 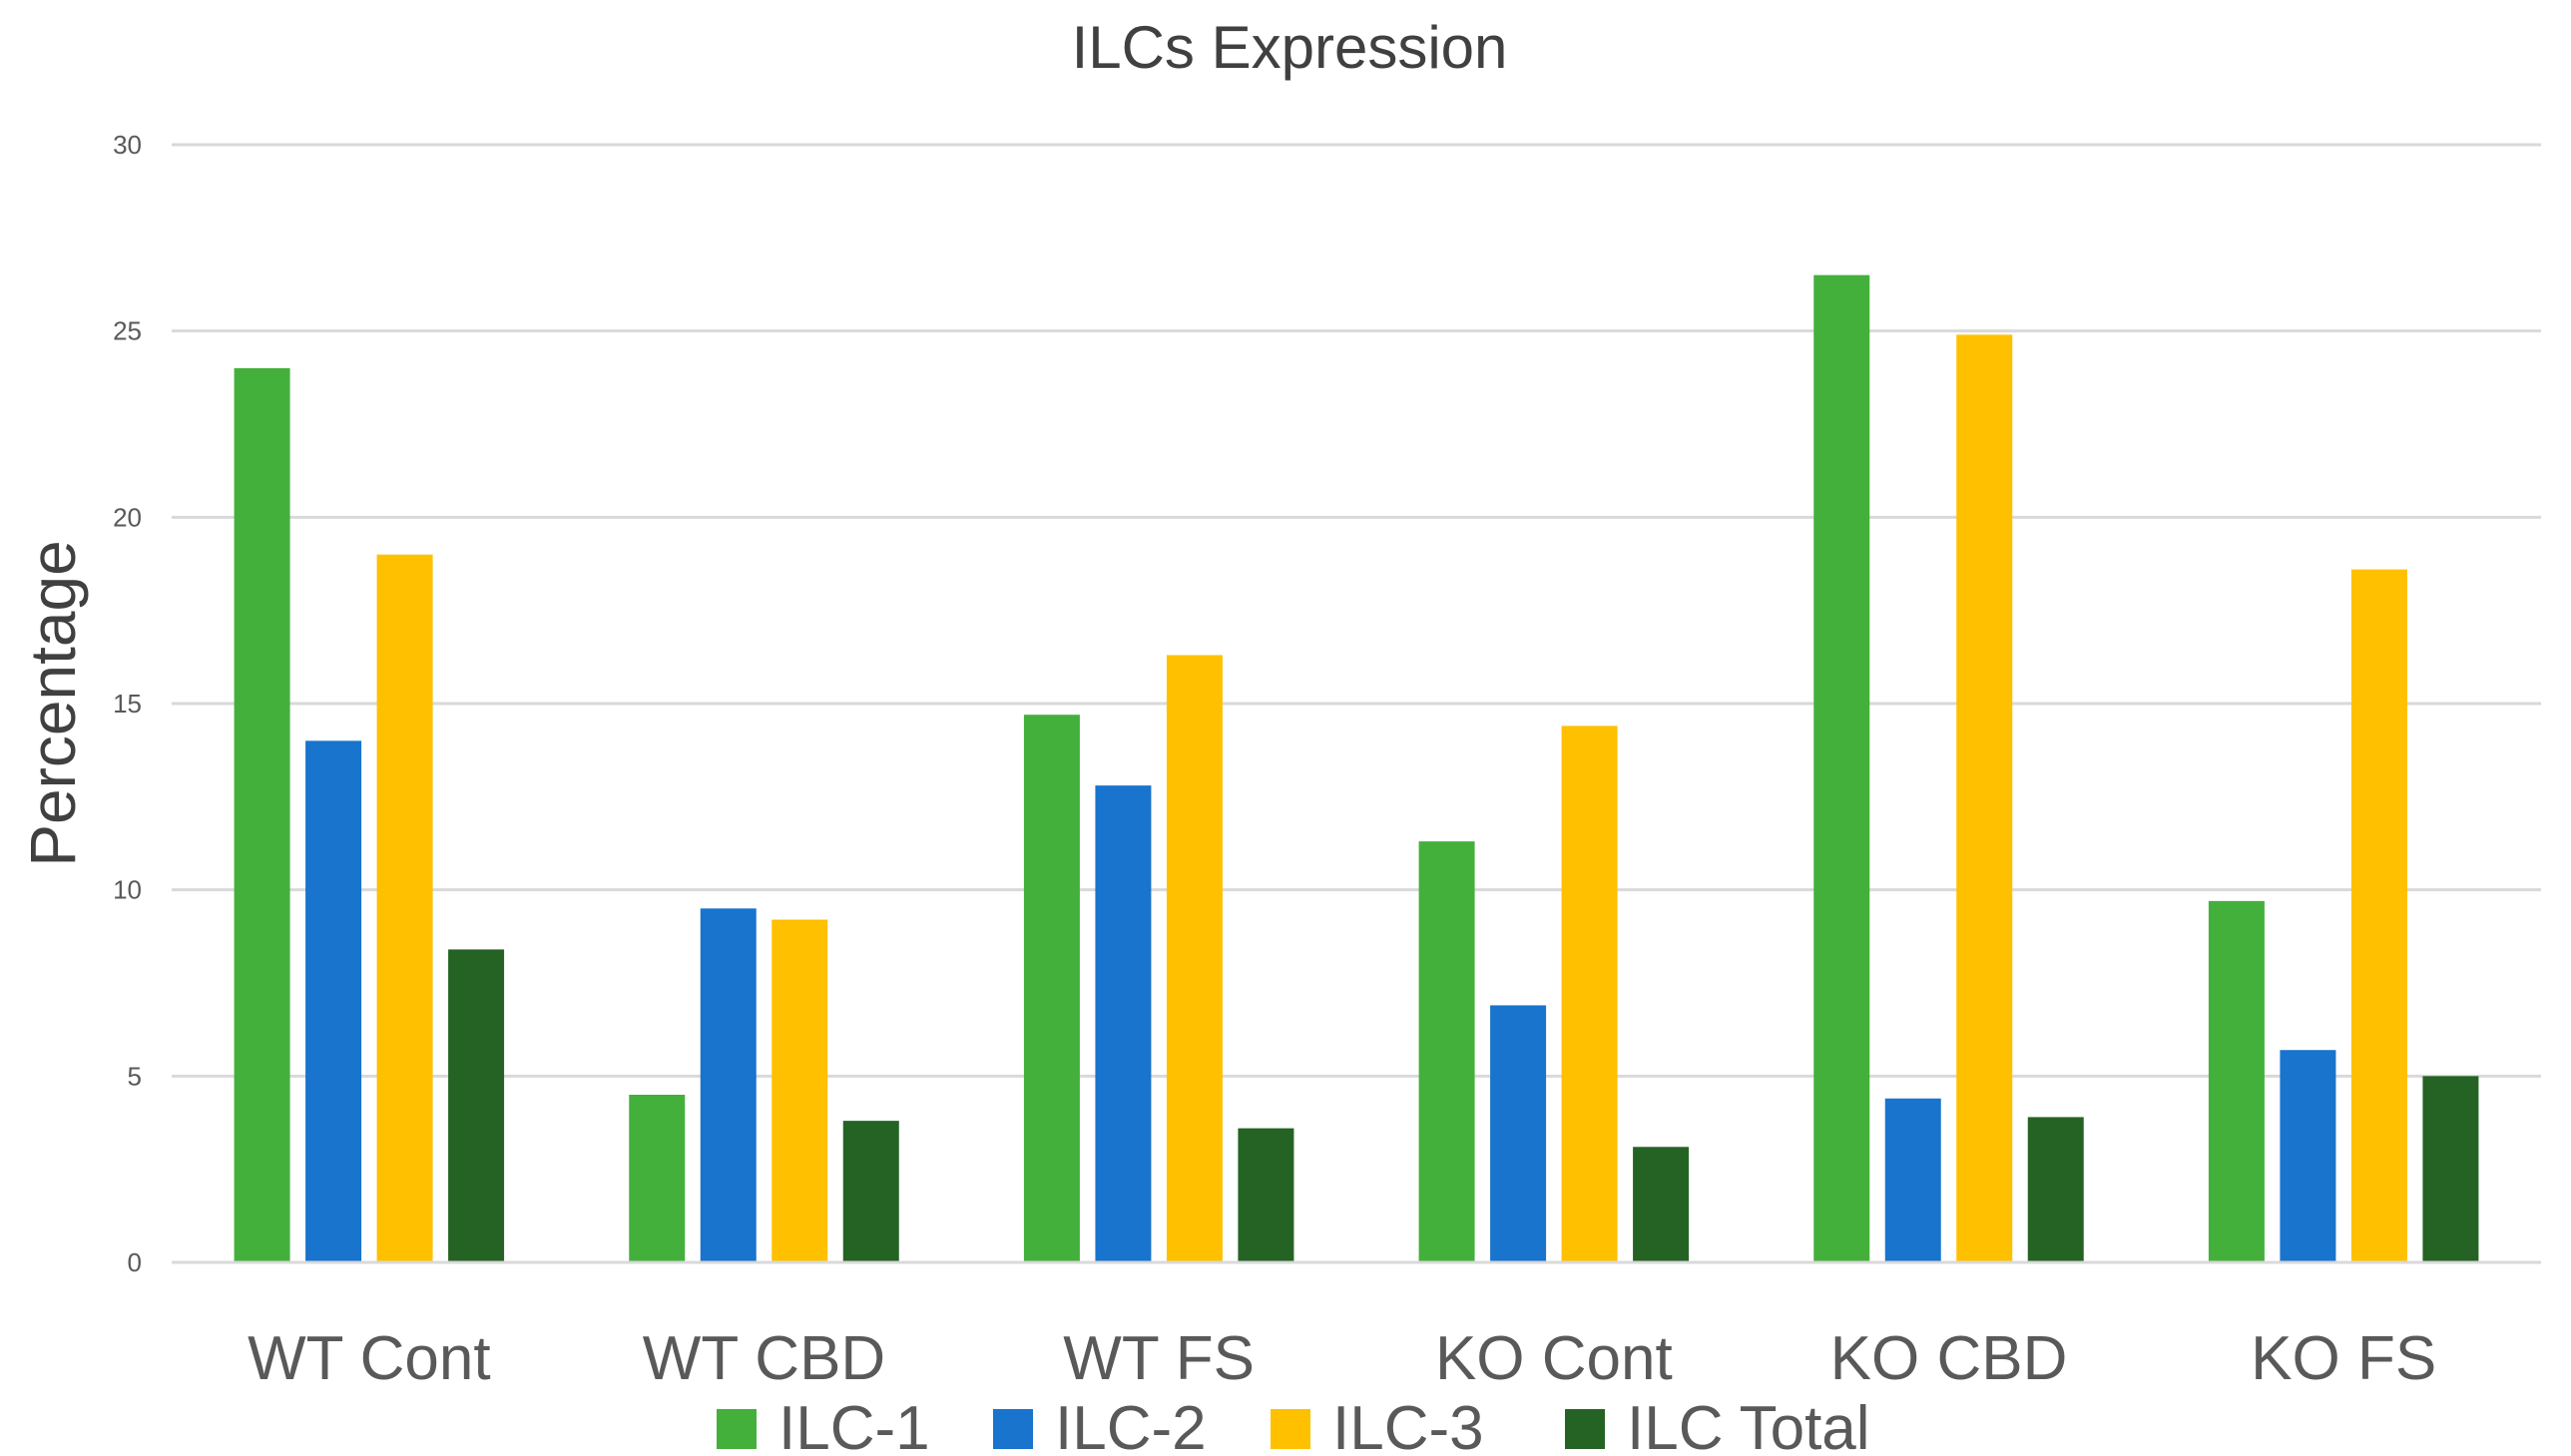 What do you see at coordinates (1661, 1204) in the screenshot?
I see `bar-ilc-total-ko-cont` at bounding box center [1661, 1204].